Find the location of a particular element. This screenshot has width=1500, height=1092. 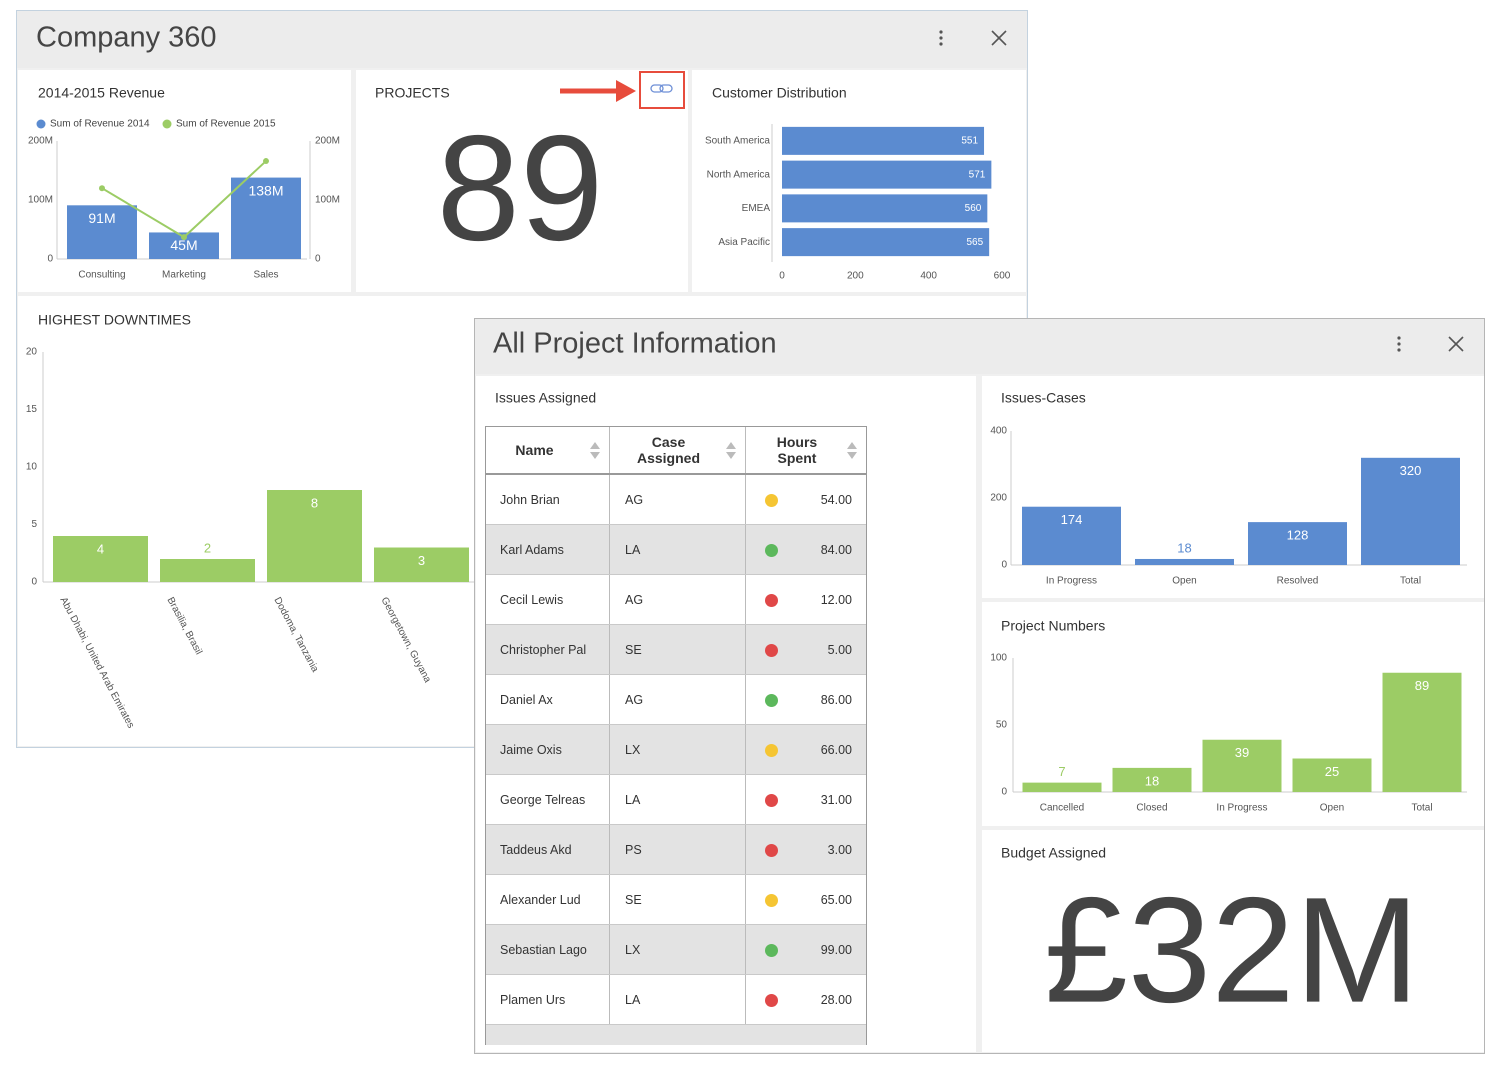

hours-cell: 65.00 is located at coordinates (806, 899).